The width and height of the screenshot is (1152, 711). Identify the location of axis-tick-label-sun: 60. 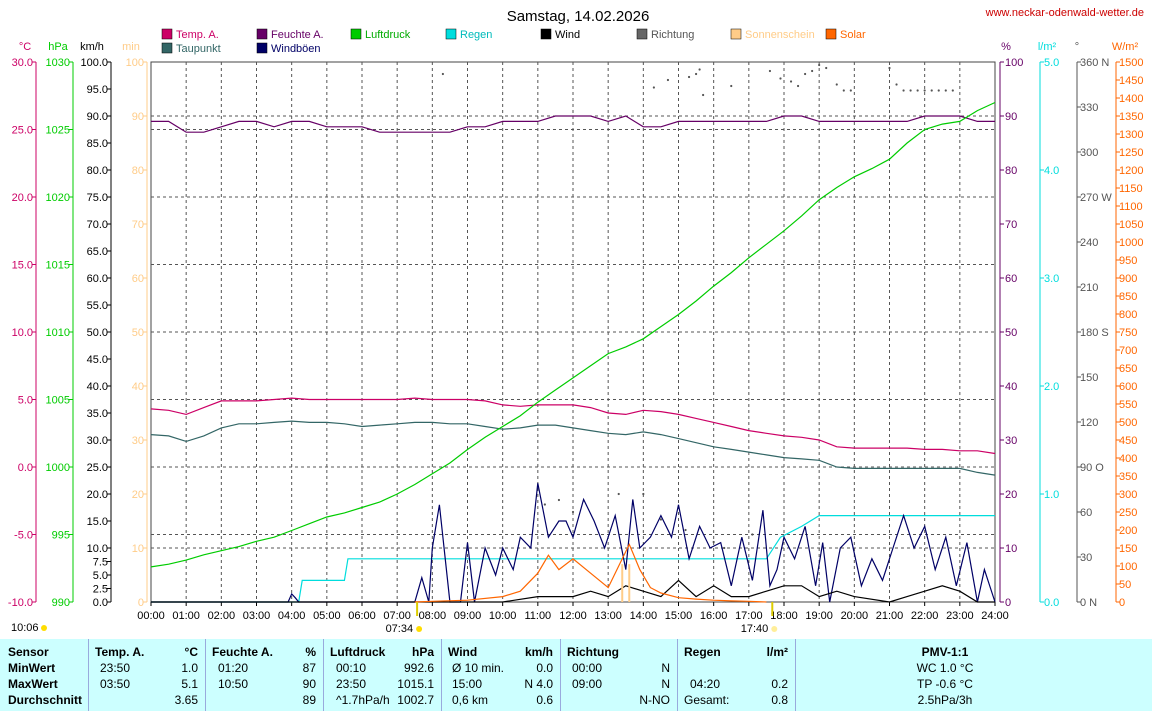
(138, 279).